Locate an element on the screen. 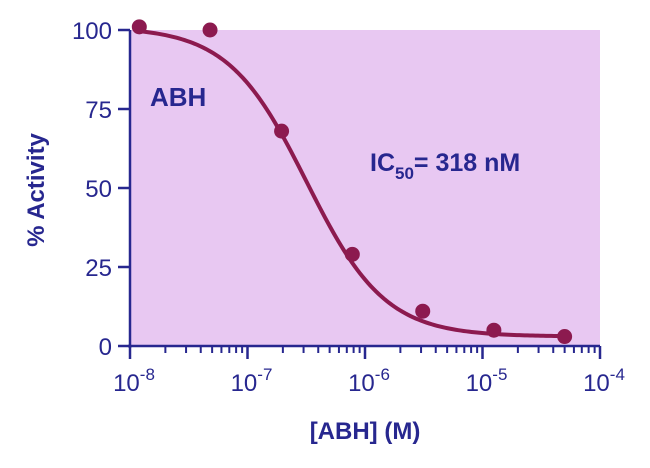 This screenshot has height=468, width=650. y-tick-label: 50 is located at coordinates (98, 189).